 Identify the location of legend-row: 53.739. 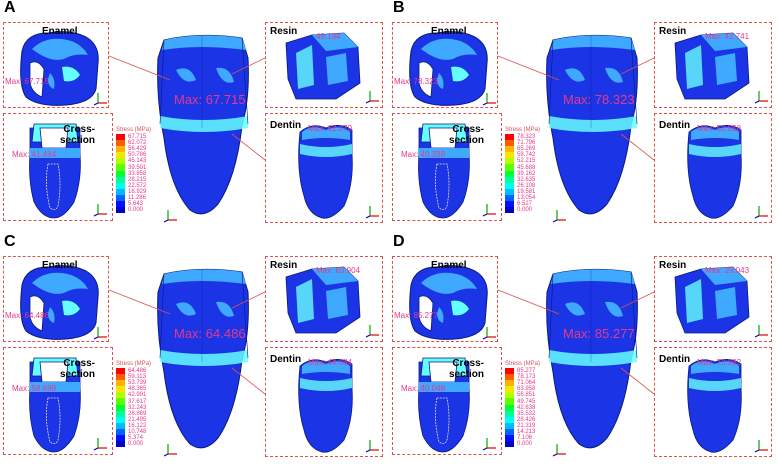
(151, 383).